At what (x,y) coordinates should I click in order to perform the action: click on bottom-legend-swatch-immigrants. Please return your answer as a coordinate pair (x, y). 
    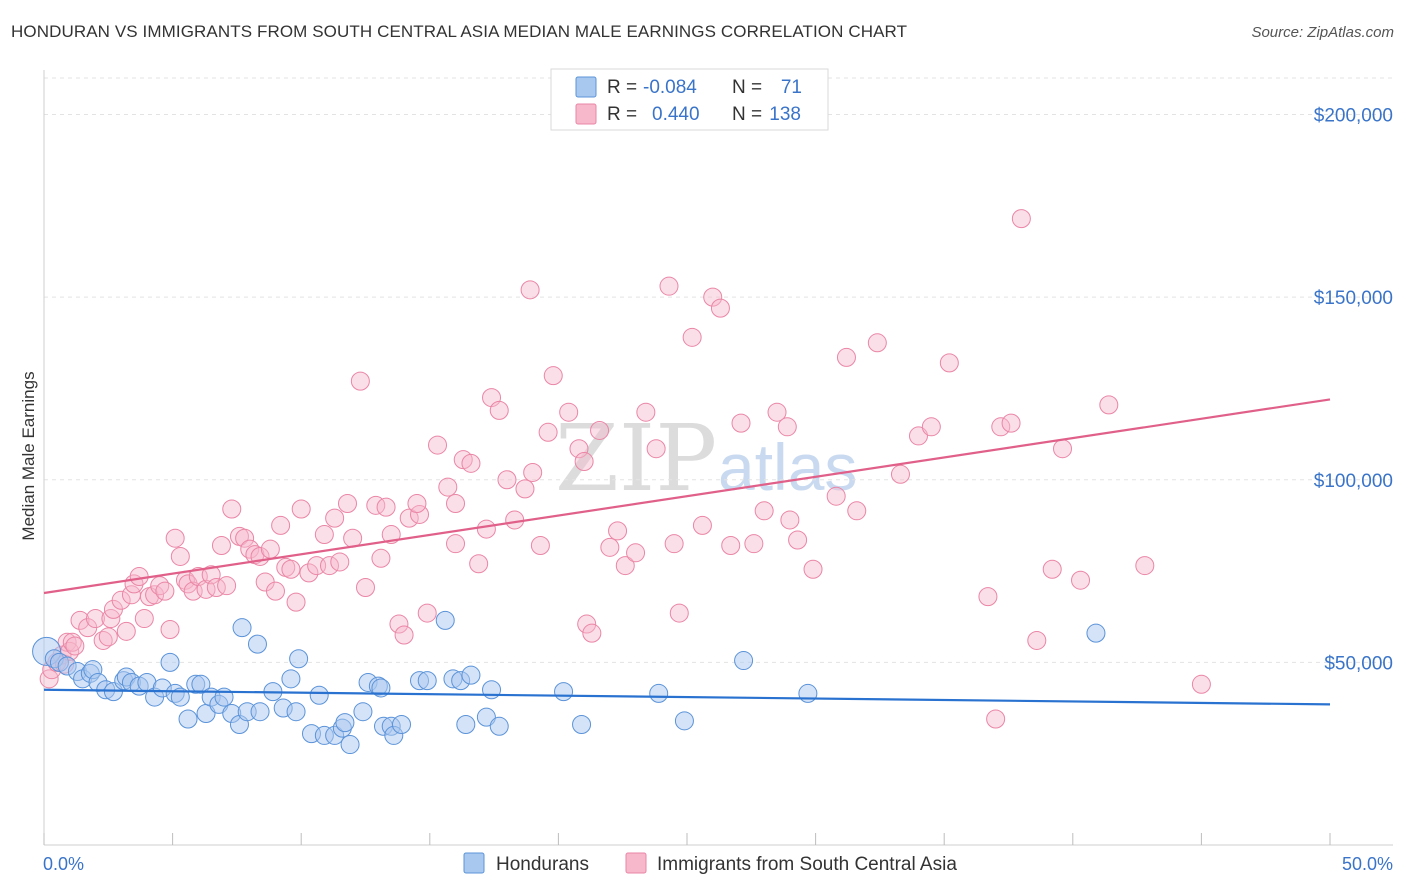
    Looking at the image, I should click on (636, 863).